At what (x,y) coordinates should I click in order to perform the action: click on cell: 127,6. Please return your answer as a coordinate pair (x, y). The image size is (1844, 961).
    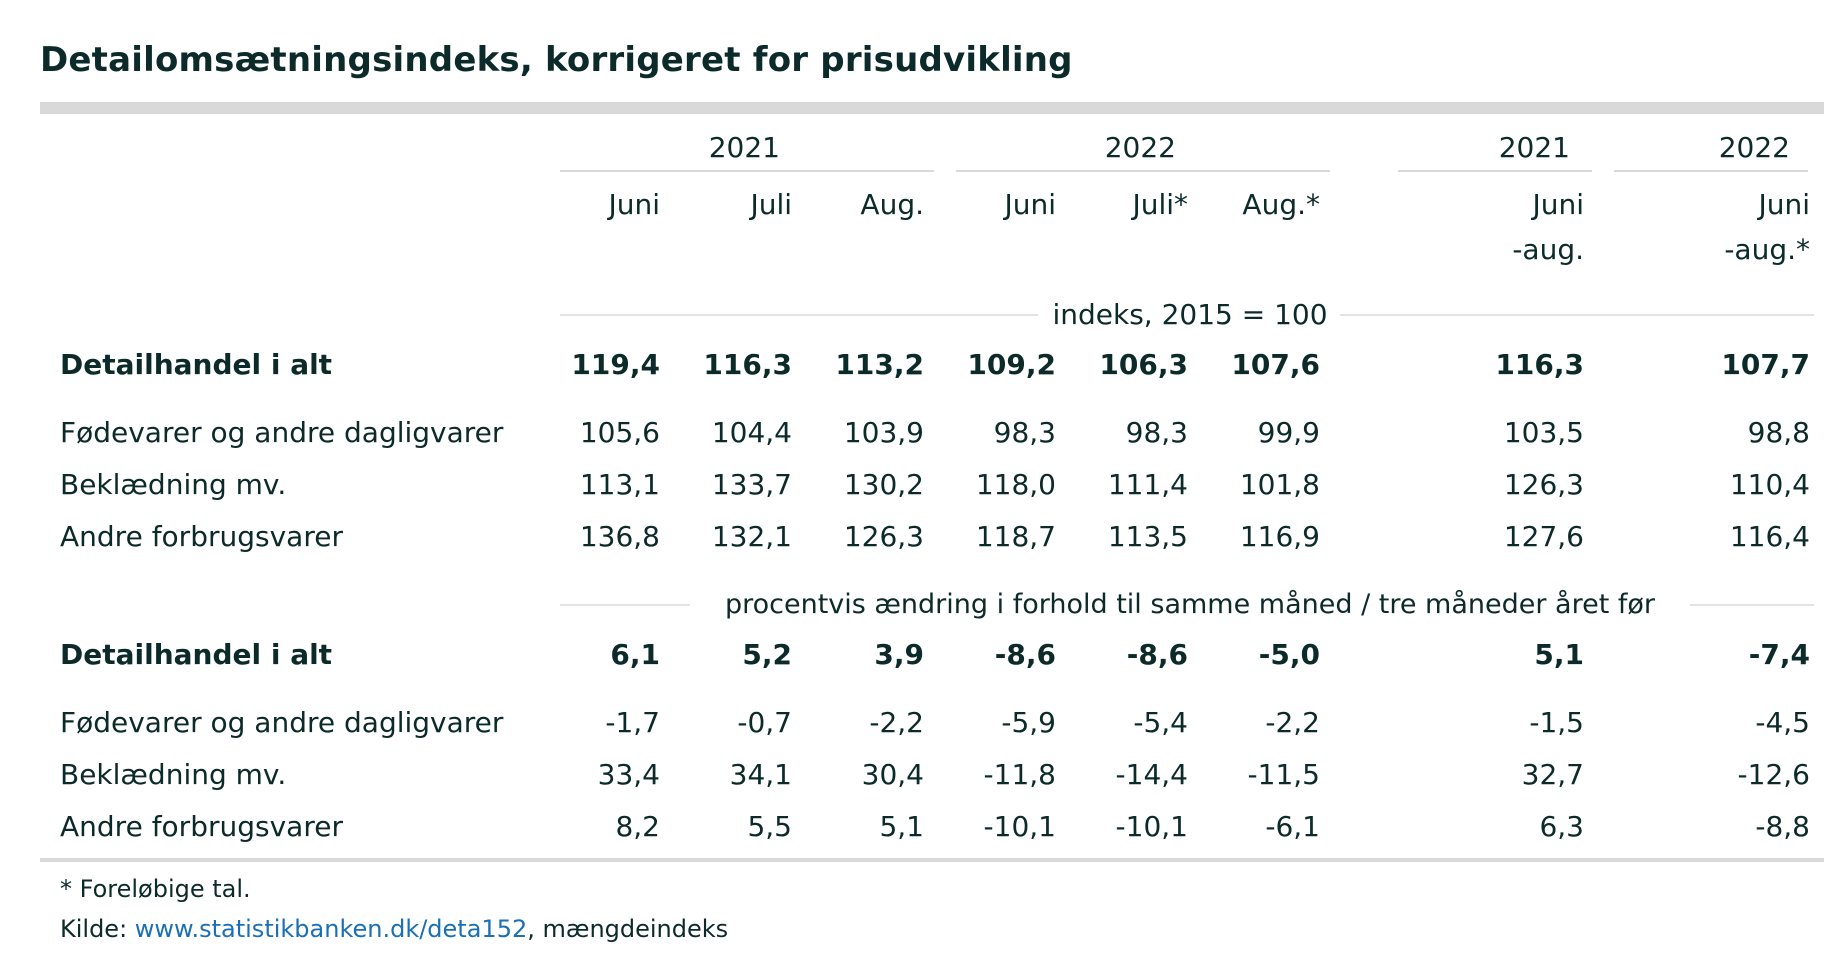
    Looking at the image, I should click on (1543, 536).